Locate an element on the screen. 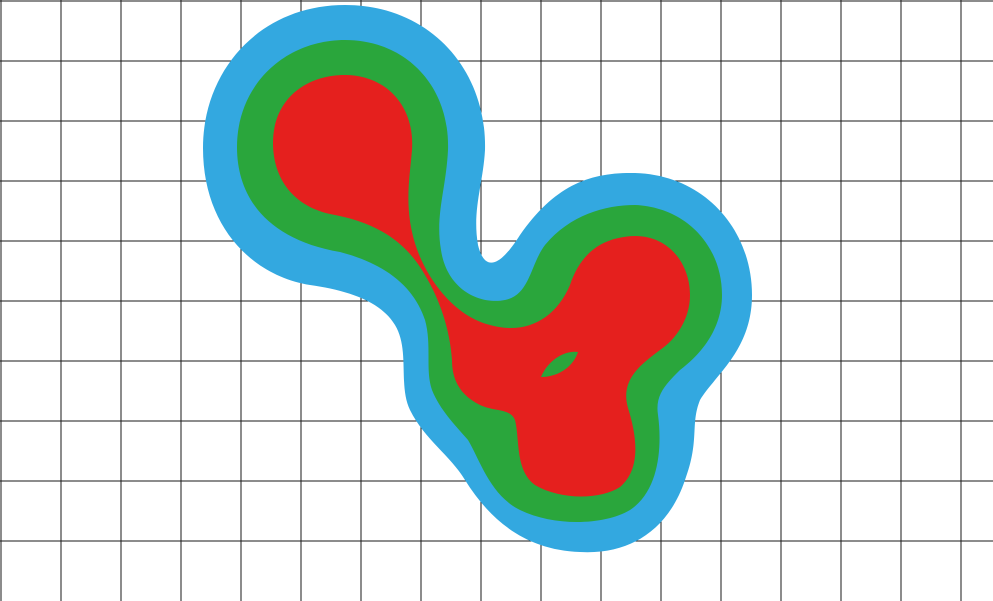 The image size is (993, 601). inner-hole is located at coordinates (559, 364).